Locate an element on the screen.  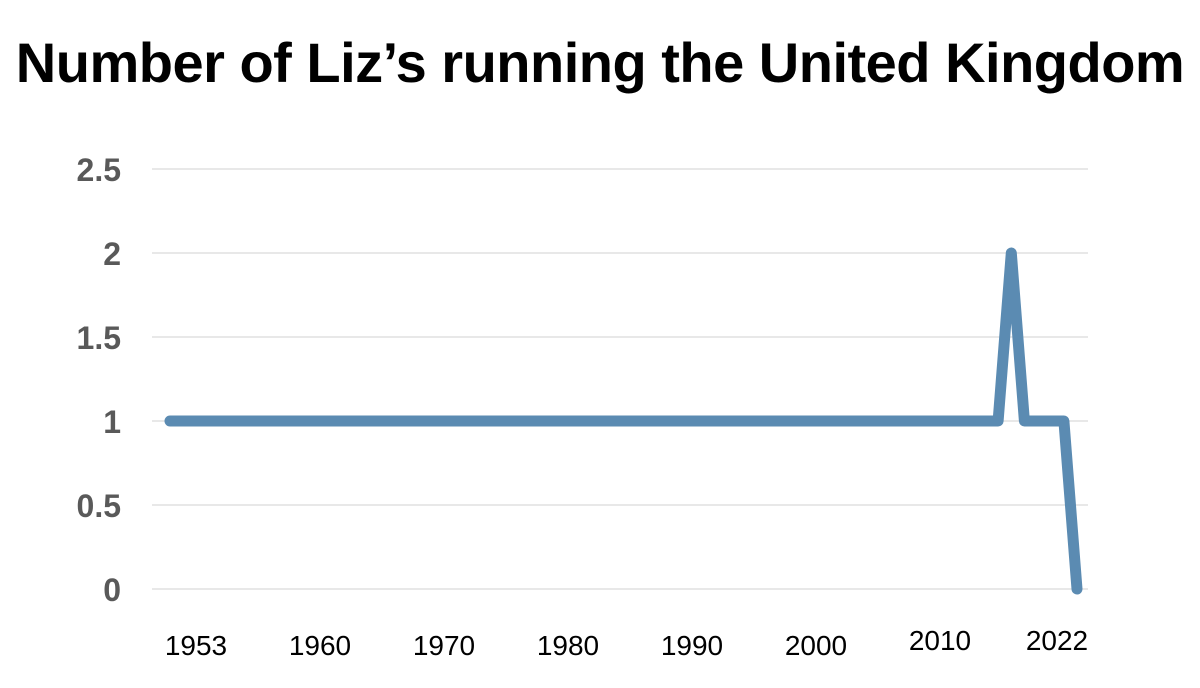
x-tick-label: 1960 is located at coordinates (320, 645).